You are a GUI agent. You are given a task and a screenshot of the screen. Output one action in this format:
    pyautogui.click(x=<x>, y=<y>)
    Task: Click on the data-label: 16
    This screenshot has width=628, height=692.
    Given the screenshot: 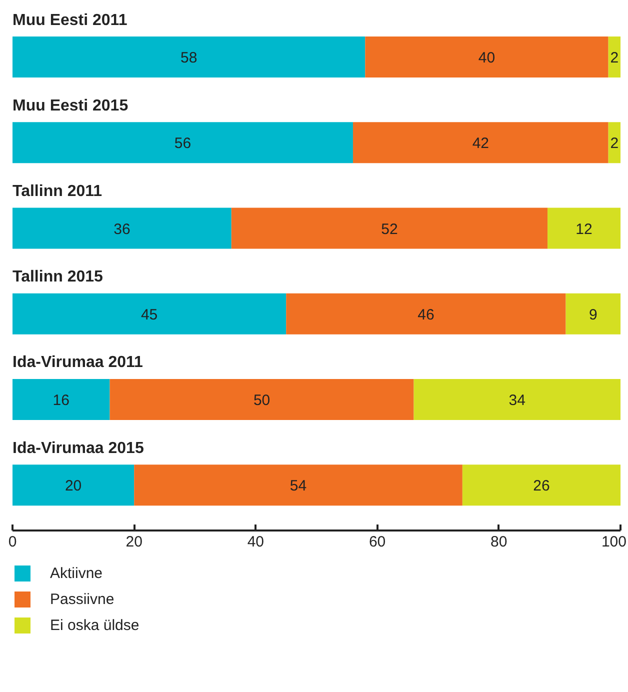 What is the action you would take?
    pyautogui.click(x=61, y=400)
    